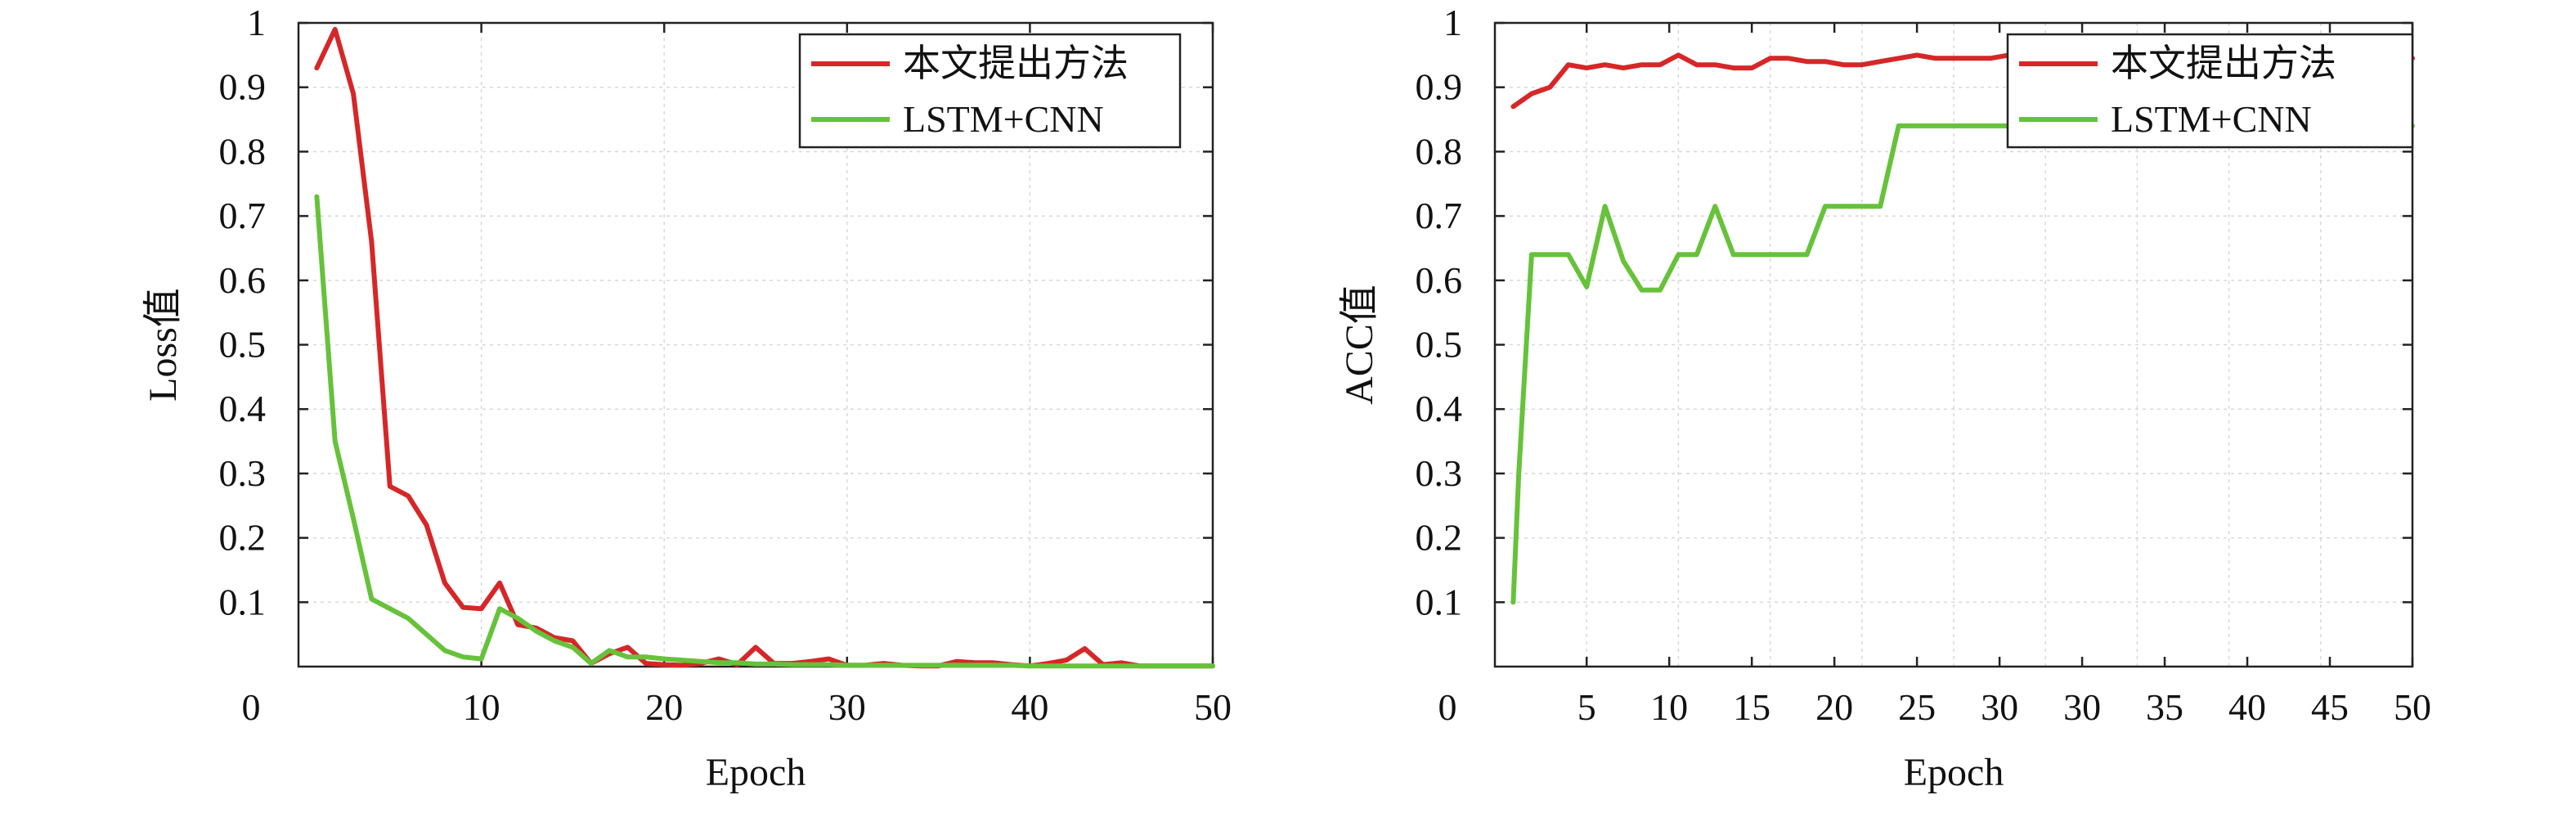  Describe the element at coordinates (1954, 772) in the screenshot. I see `acc-x-axis-title: Epoch` at that location.